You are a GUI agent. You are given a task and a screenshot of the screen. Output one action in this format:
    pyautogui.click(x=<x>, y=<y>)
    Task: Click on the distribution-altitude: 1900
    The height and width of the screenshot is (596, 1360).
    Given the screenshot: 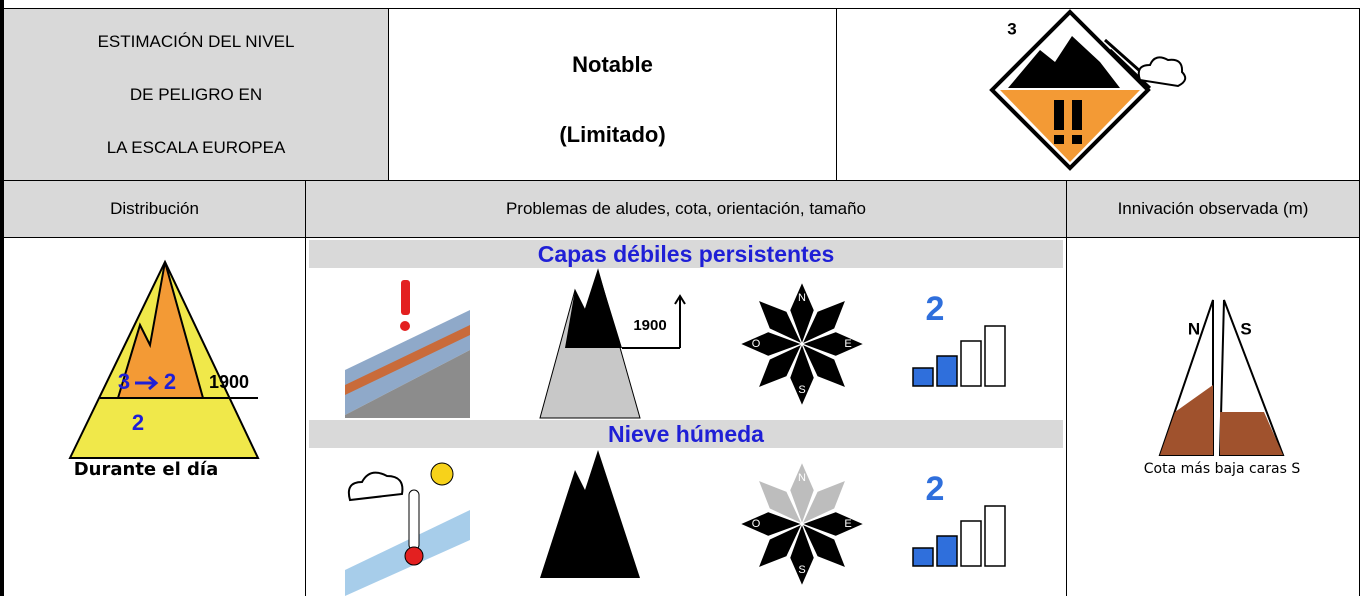 What is the action you would take?
    pyautogui.click(x=229, y=382)
    